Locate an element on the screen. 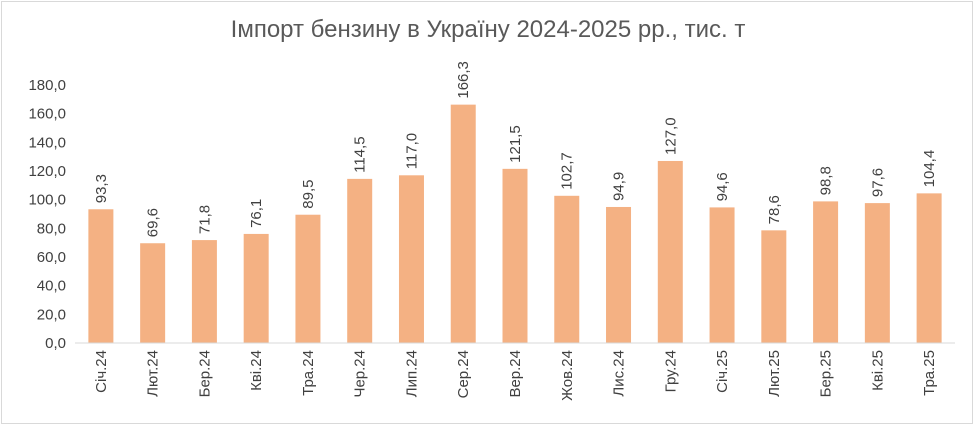  category-label: Бер.24 is located at coordinates (204, 373).